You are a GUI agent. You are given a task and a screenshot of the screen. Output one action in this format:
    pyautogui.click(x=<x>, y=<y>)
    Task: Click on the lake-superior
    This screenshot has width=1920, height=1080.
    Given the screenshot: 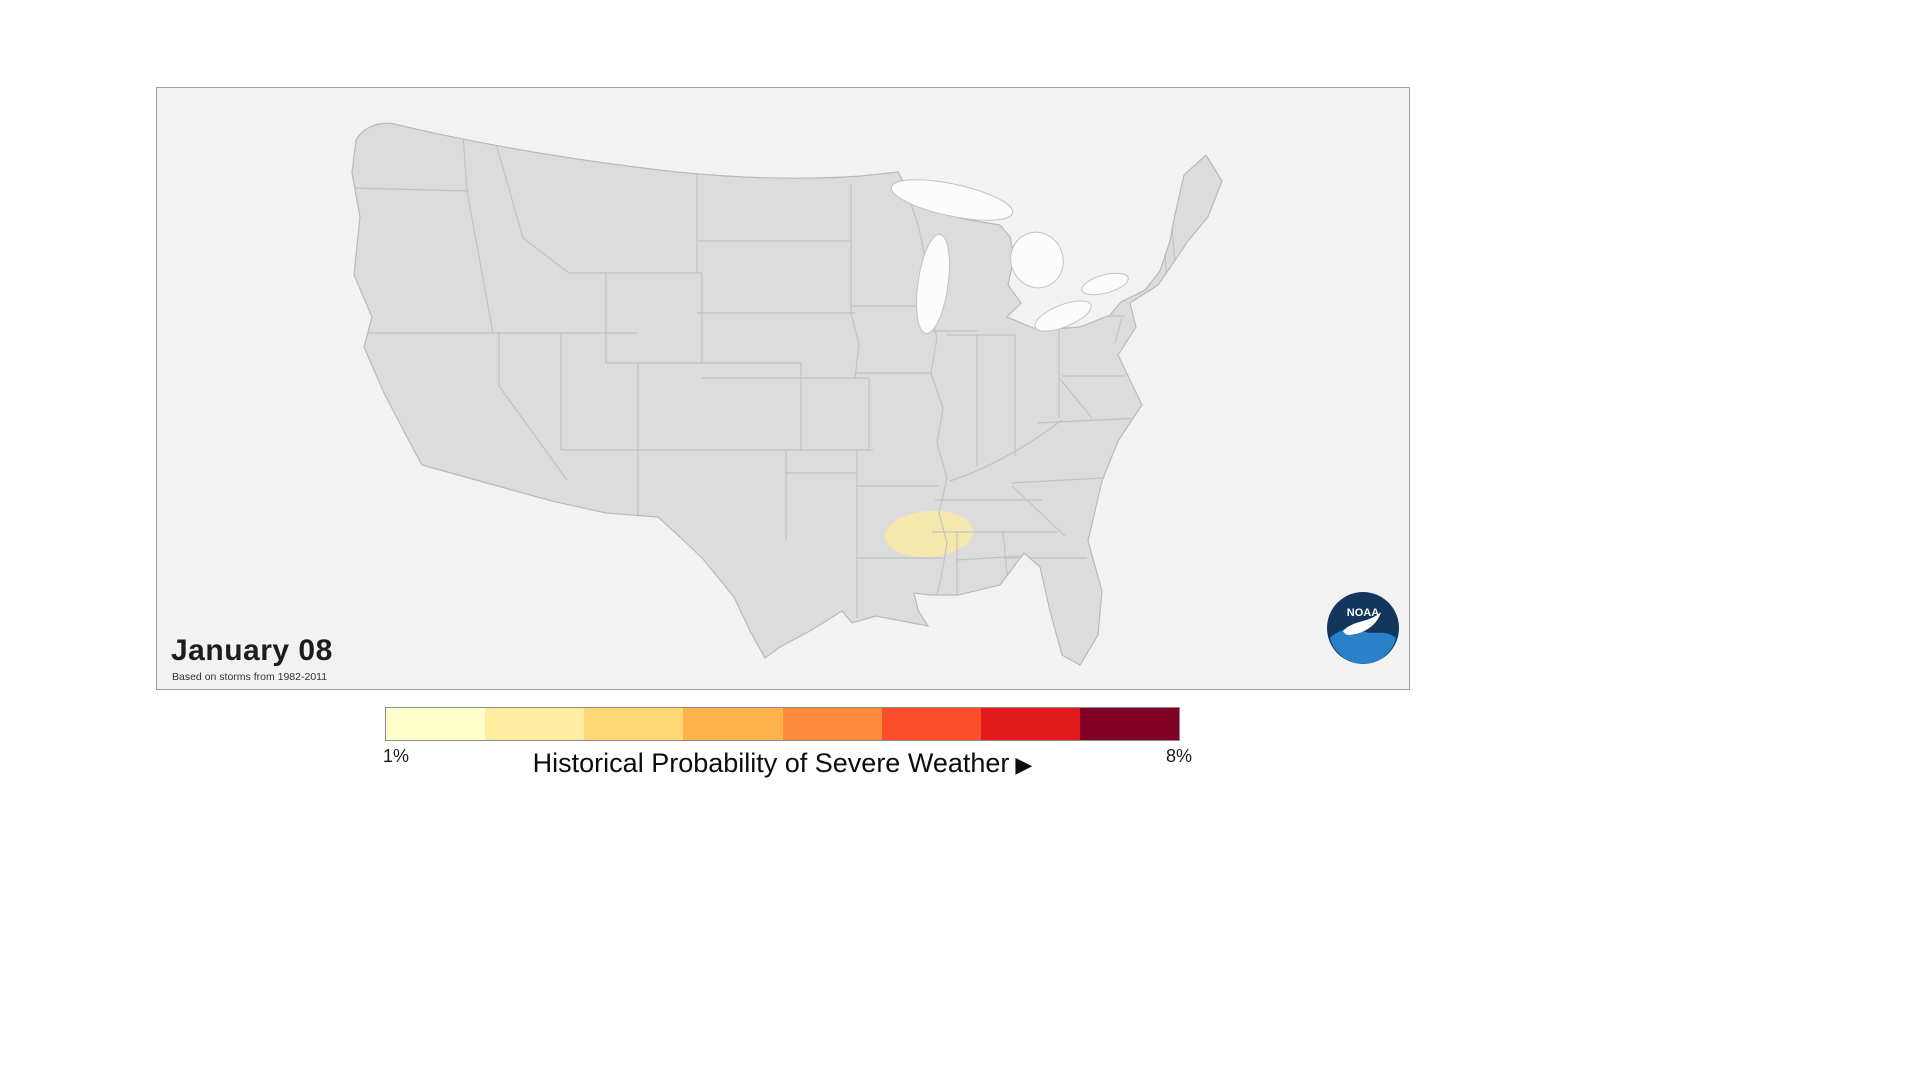 What is the action you would take?
    pyautogui.click(x=952, y=200)
    